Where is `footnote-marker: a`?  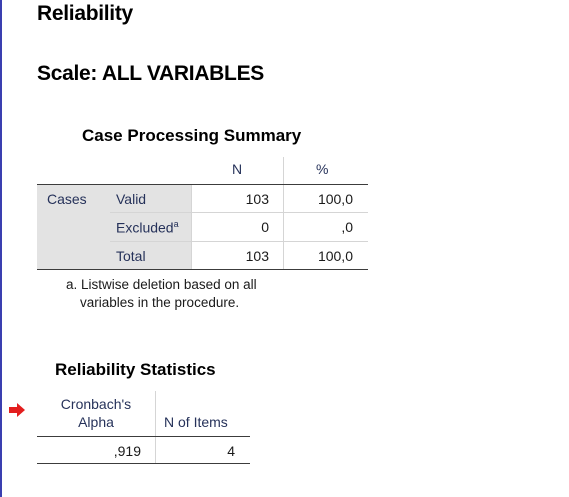 footnote-marker: a is located at coordinates (176, 224).